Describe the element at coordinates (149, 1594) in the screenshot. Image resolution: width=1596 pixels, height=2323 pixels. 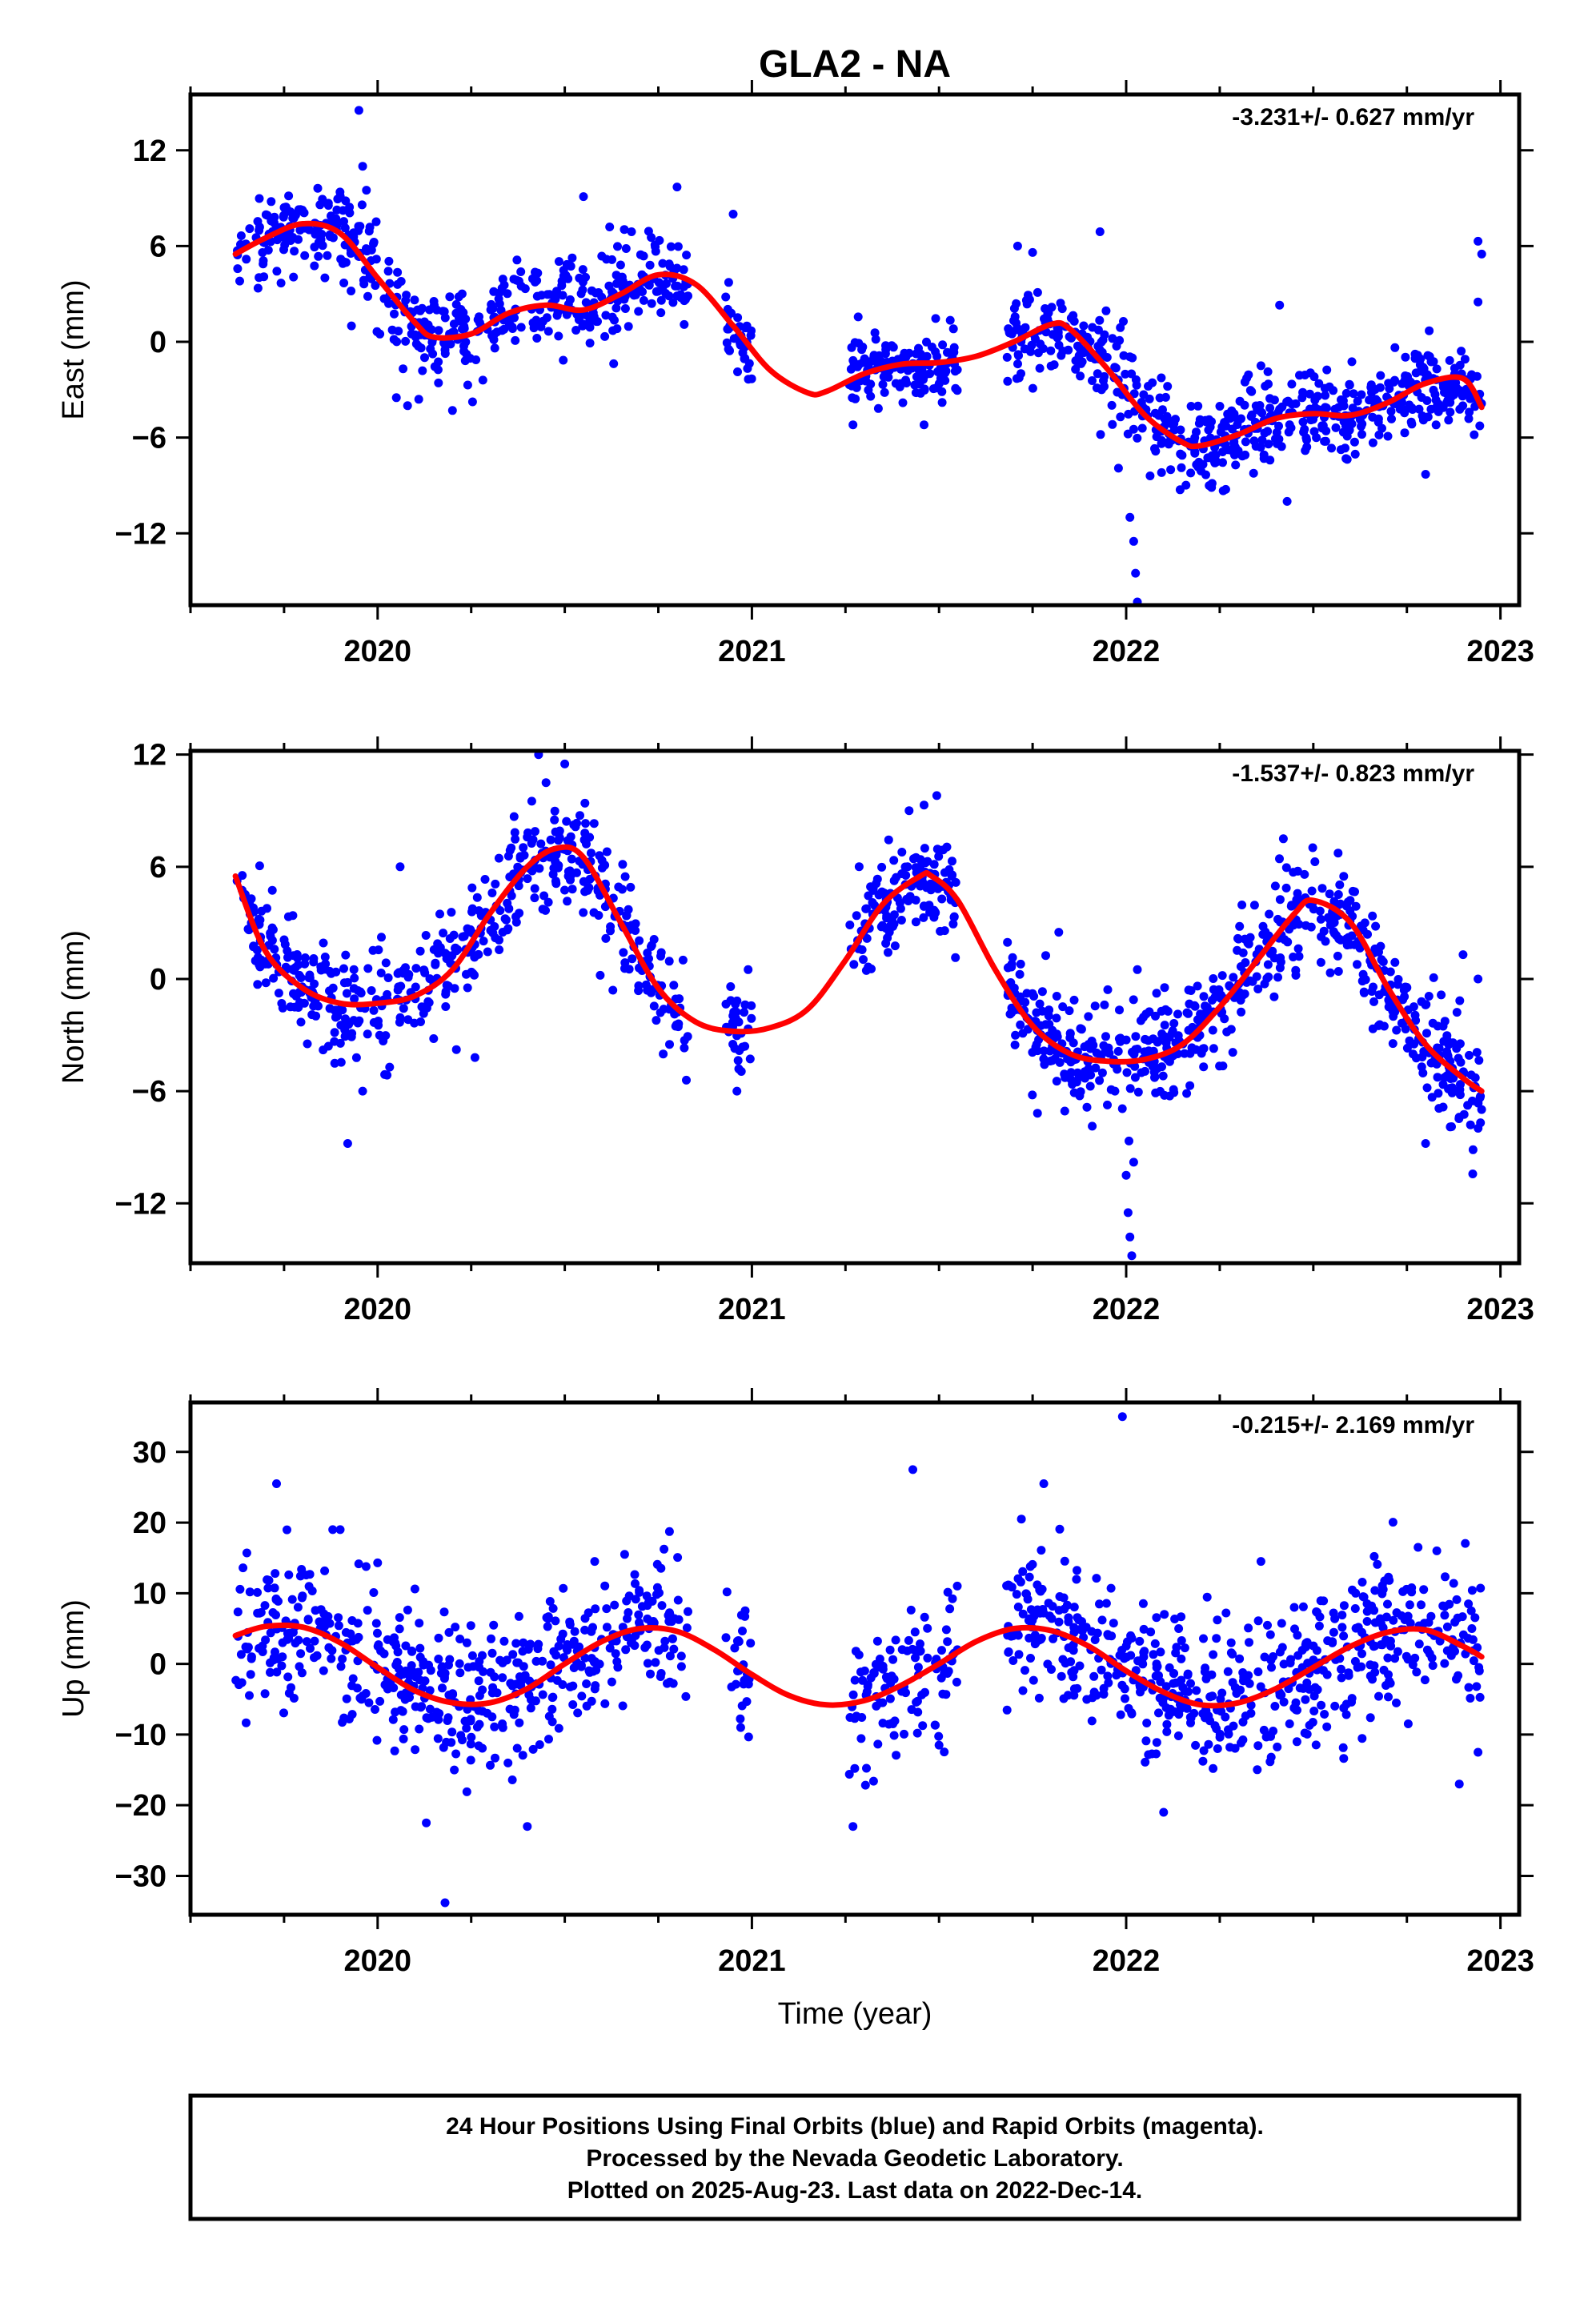
I see `up-y-tick-label: 10` at that location.